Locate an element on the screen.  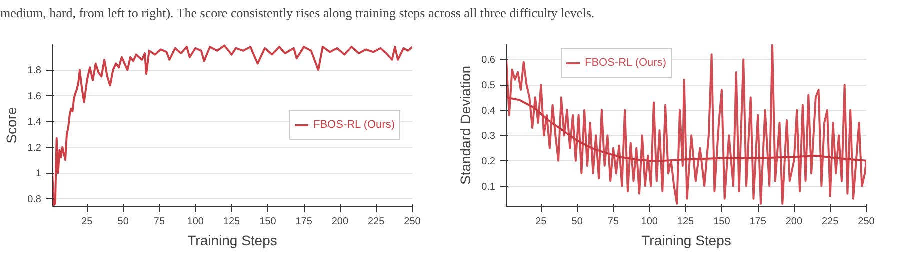
y-tick-label: 0.5 is located at coordinates (489, 86).